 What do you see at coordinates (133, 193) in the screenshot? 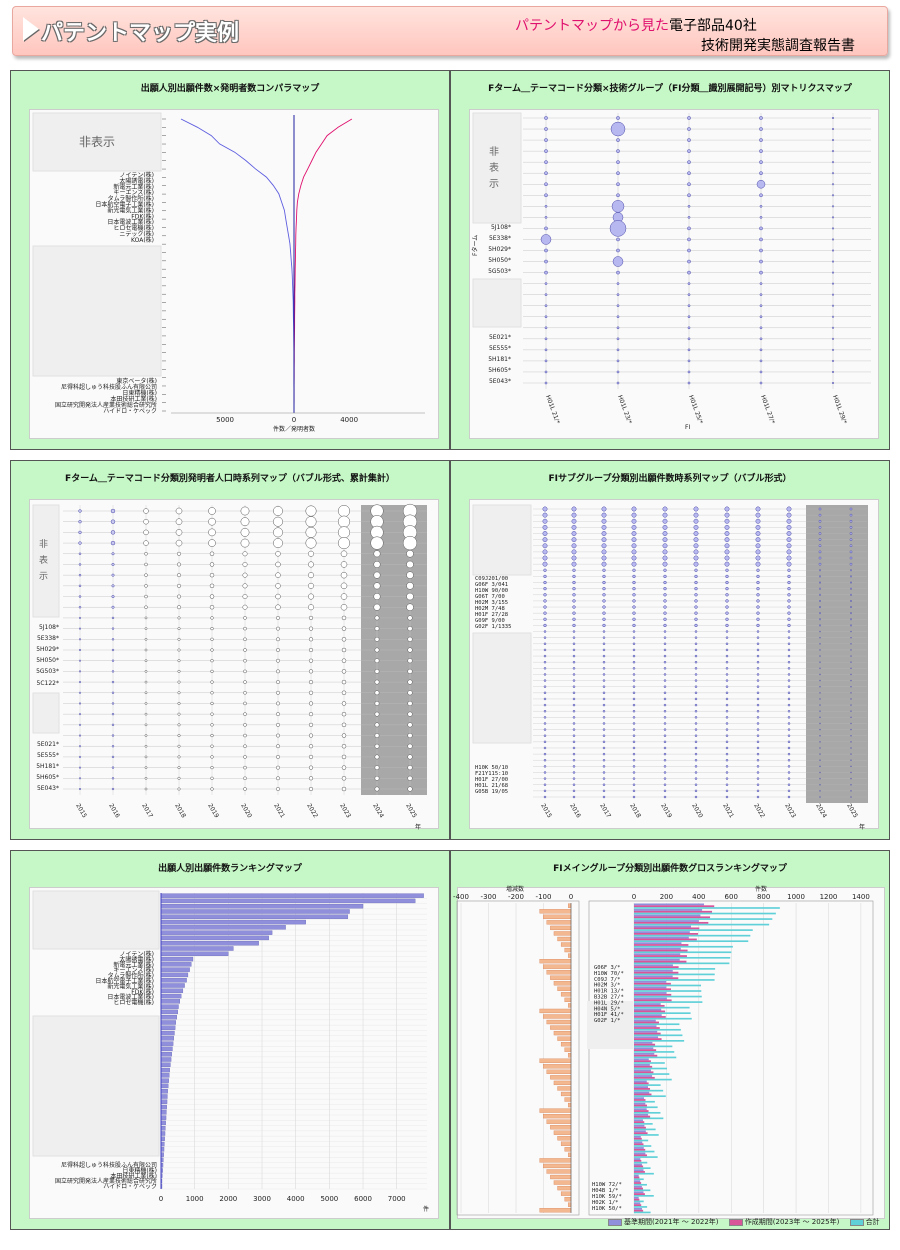
I see `y-label: キーエンス(株)` at bounding box center [133, 193].